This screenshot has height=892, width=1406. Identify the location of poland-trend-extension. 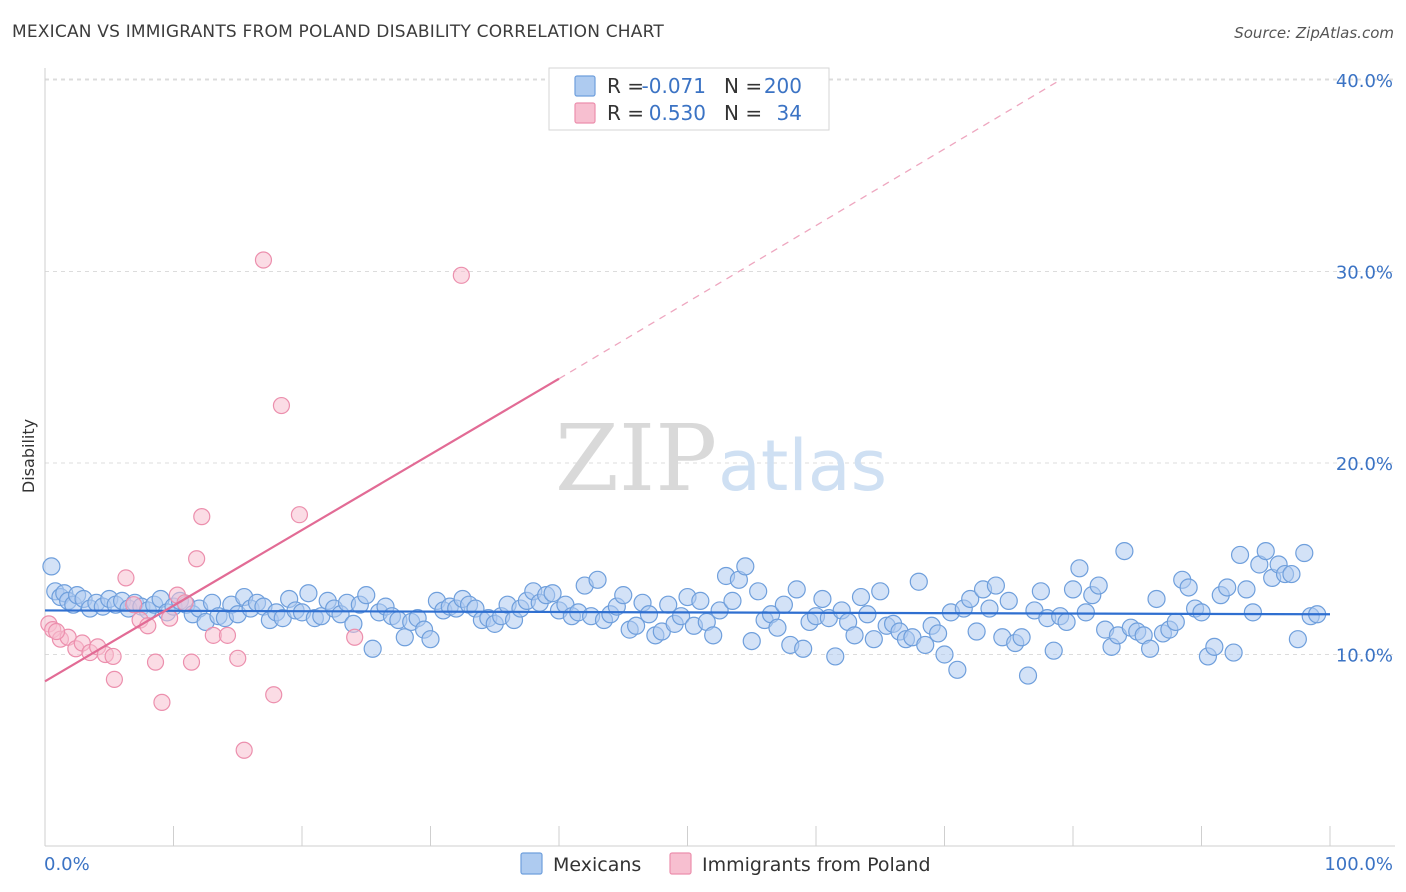
(809, 229).